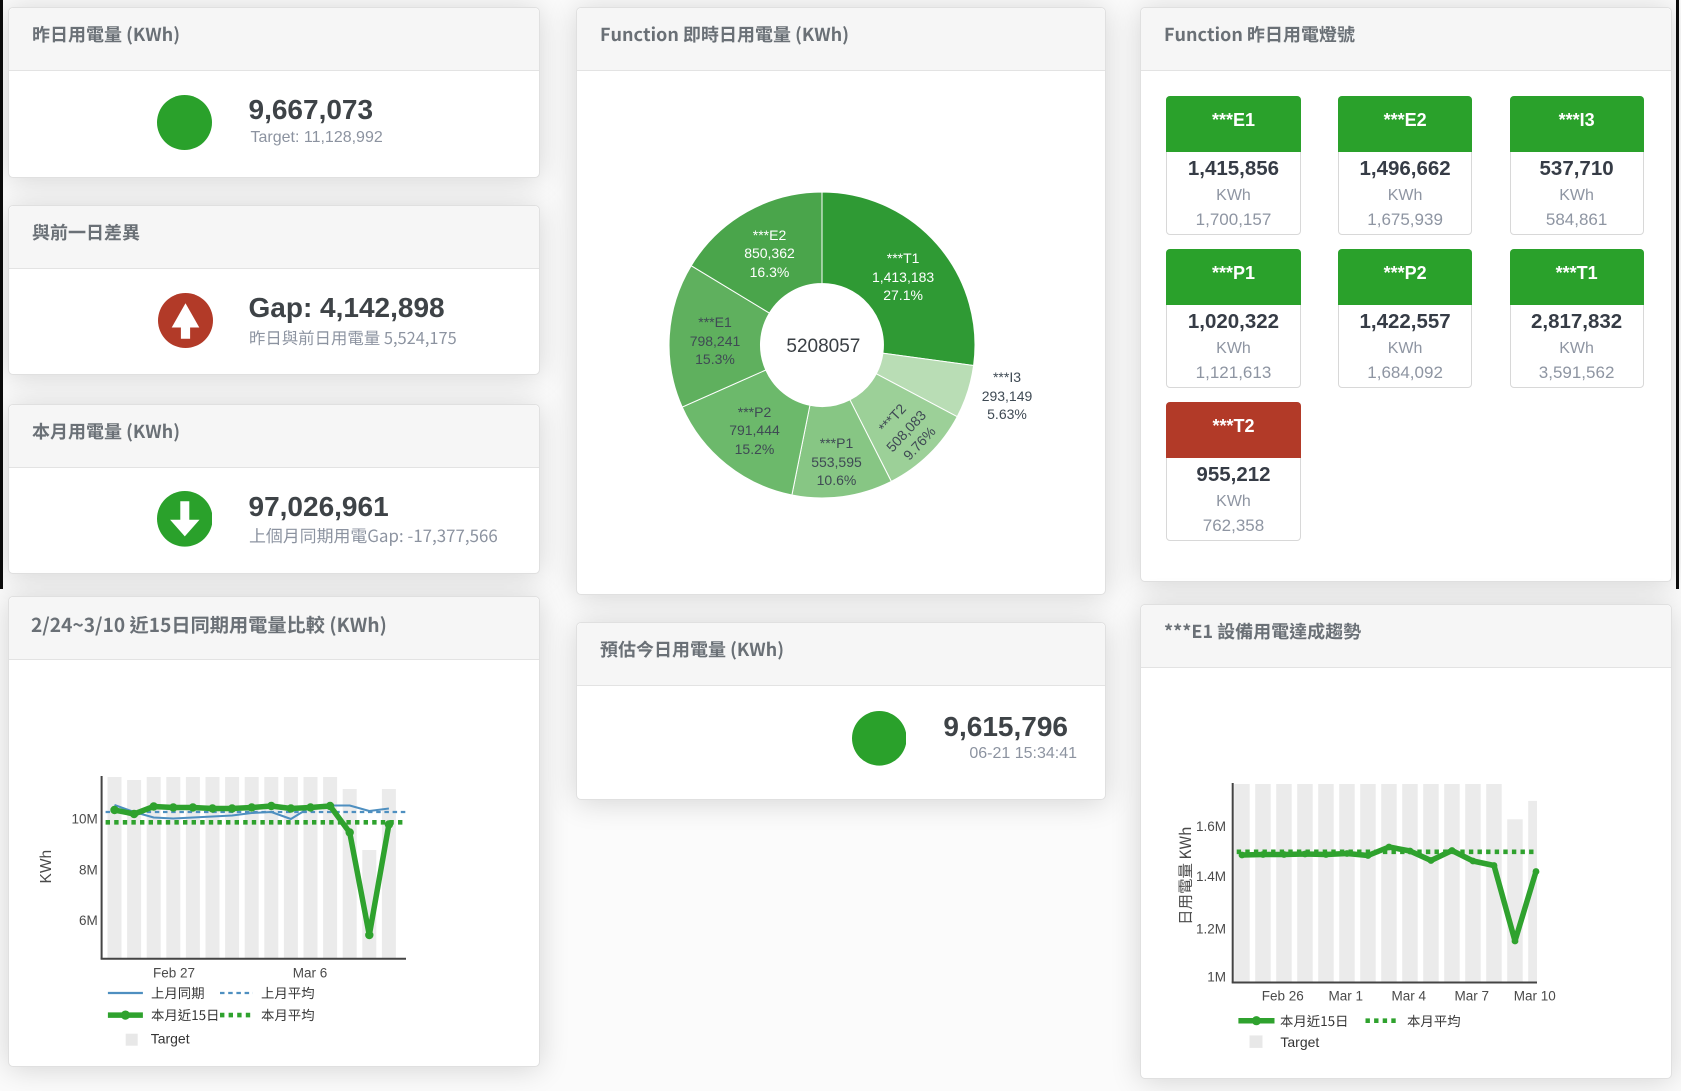 The width and height of the screenshot is (1681, 1091). What do you see at coordinates (88, 920) in the screenshot?
I see `svg-text: 6M` at bounding box center [88, 920].